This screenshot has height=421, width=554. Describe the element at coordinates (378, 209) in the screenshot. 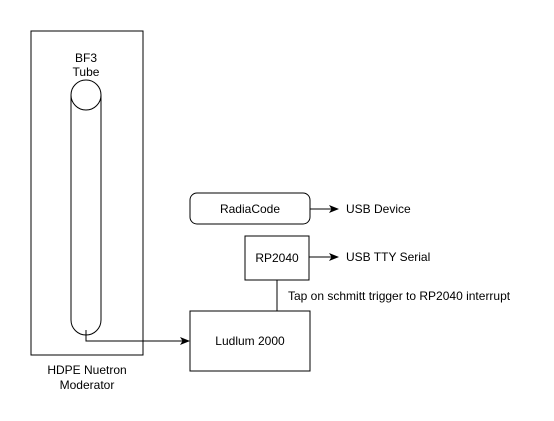

I see `usb-device-label: USB Device` at that location.